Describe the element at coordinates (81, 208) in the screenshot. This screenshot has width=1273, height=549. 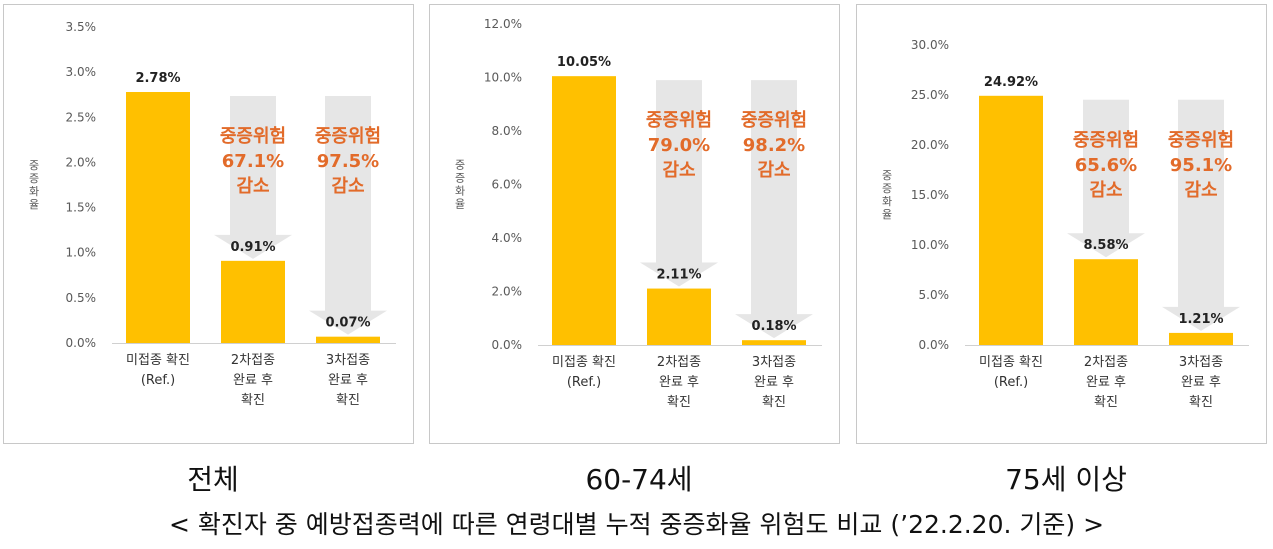
I see `y-tick-label: 1.5%` at that location.